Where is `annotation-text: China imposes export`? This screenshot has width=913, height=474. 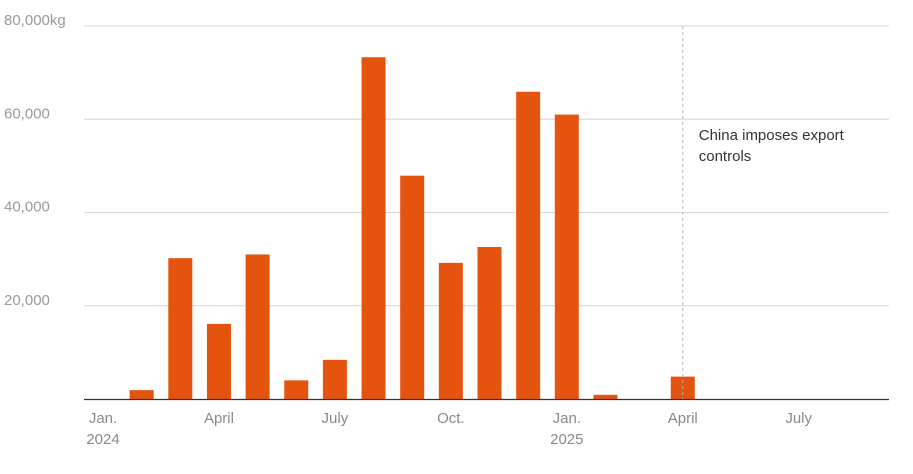 annotation-text: China imposes export is located at coordinates (772, 135).